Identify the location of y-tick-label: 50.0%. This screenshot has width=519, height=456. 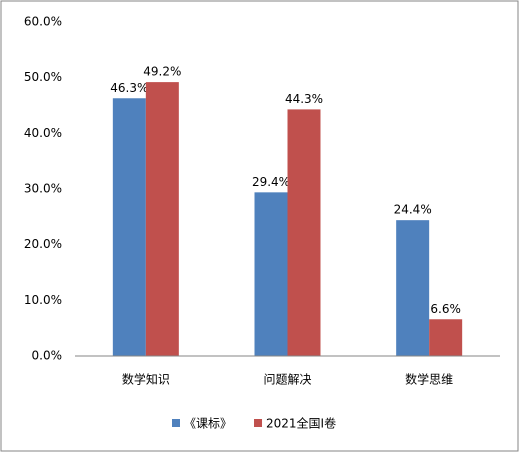
(43, 77).